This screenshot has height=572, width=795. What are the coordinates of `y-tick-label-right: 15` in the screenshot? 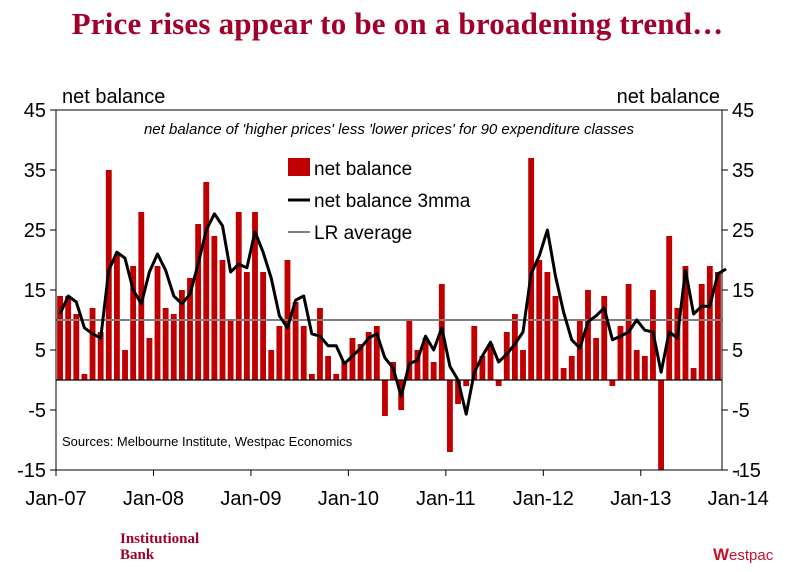 It's located at (743, 291).